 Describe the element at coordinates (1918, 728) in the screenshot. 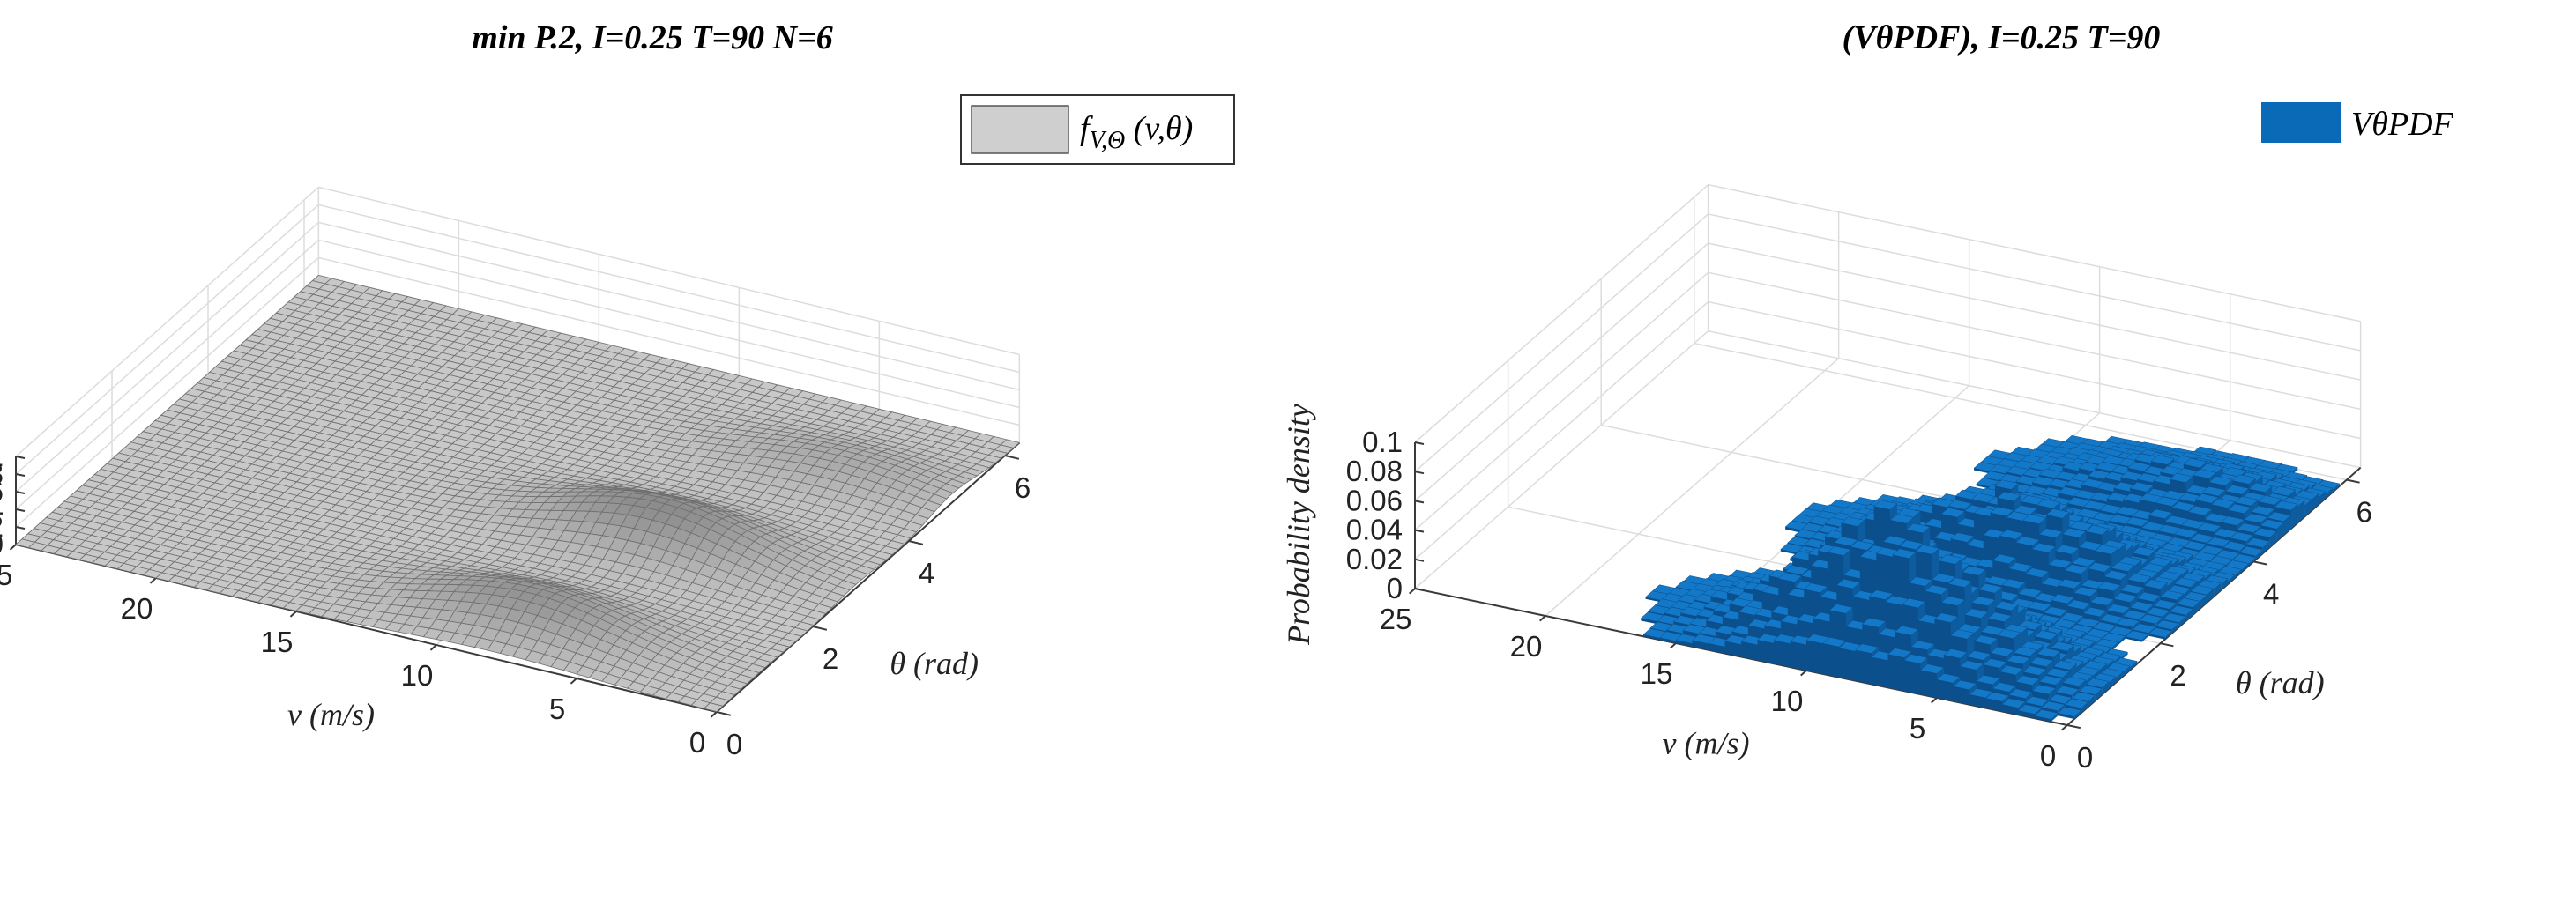

I see `v-tick-label: 5` at that location.